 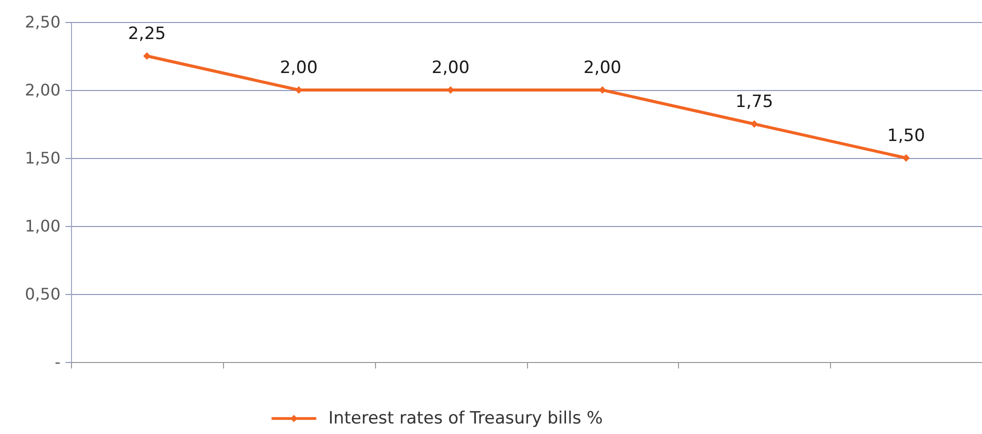 What do you see at coordinates (42, 158) in the screenshot?
I see `y-tick-label: 1,50` at bounding box center [42, 158].